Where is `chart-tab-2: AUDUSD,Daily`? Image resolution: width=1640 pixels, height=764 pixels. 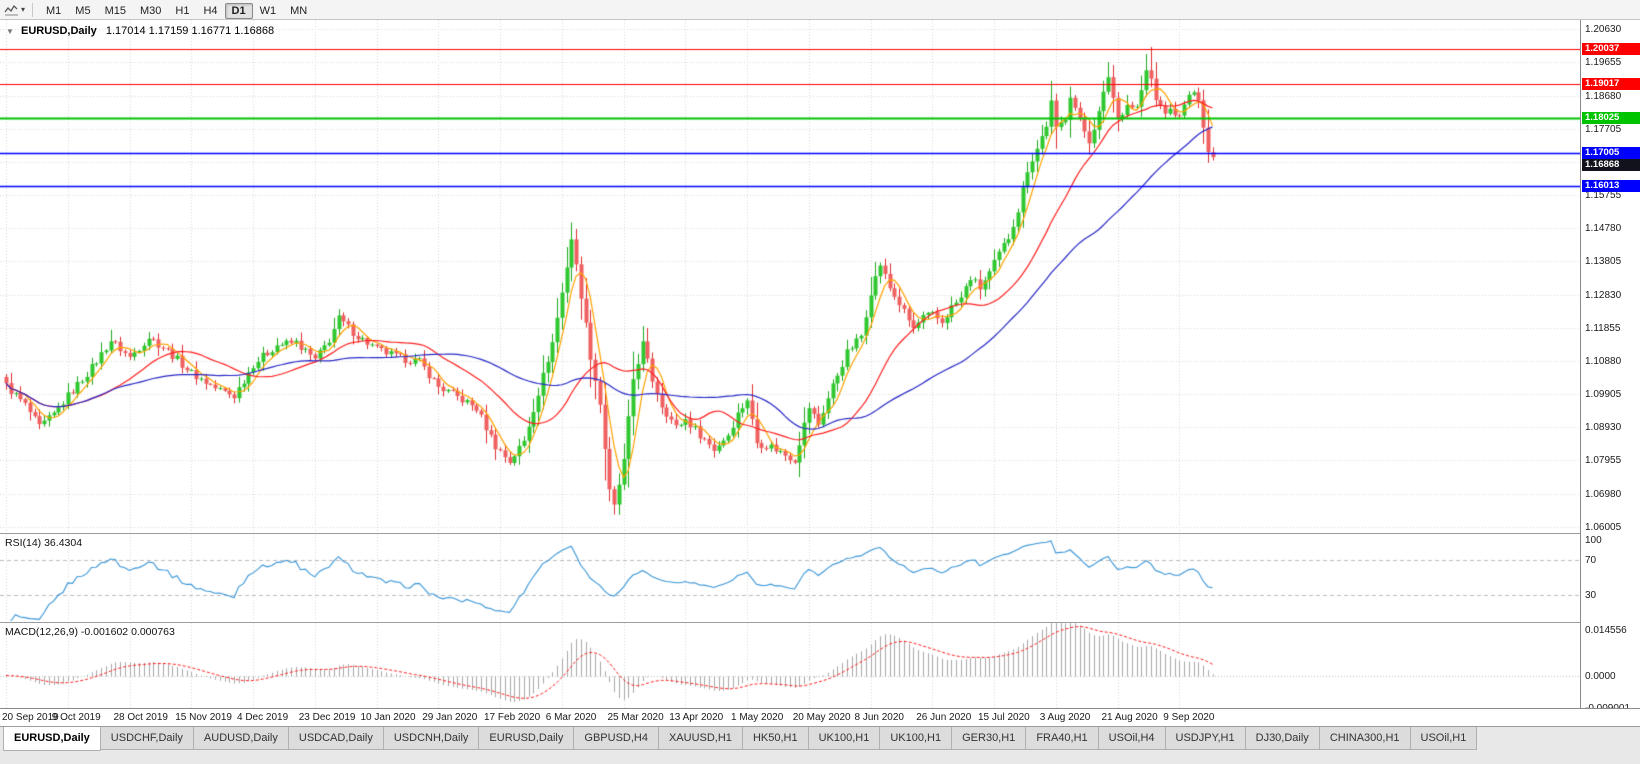
chart-tab-2: AUDUSD,Daily is located at coordinates (240, 738).